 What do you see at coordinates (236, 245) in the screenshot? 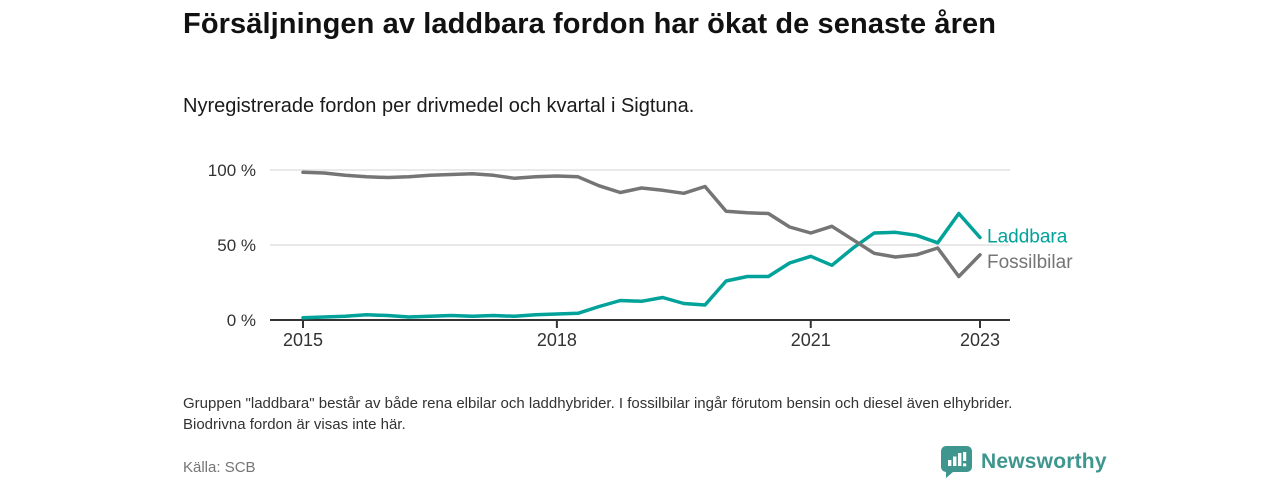
I see `y-axis-tick-label: 50 %` at bounding box center [236, 245].